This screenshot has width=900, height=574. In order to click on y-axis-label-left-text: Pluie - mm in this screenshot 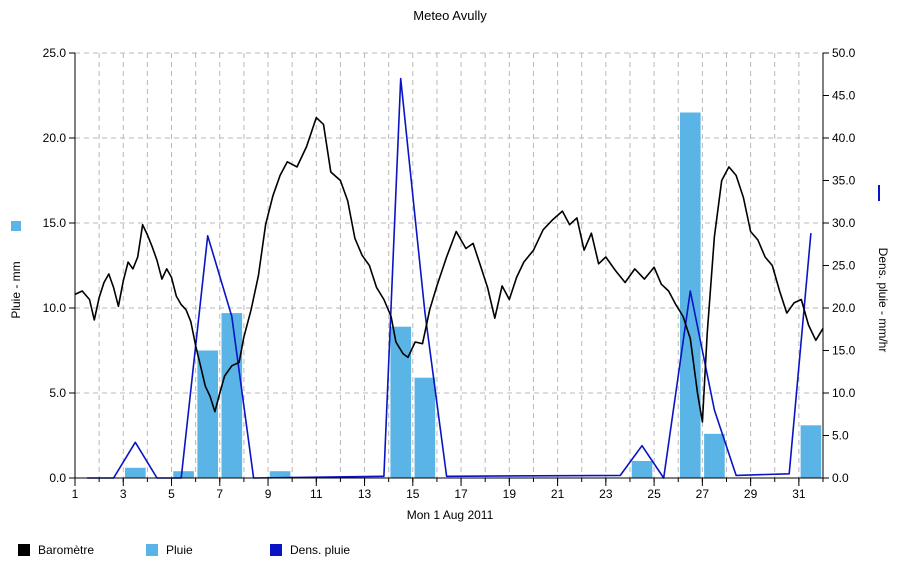, I will do `click(16, 290)`.